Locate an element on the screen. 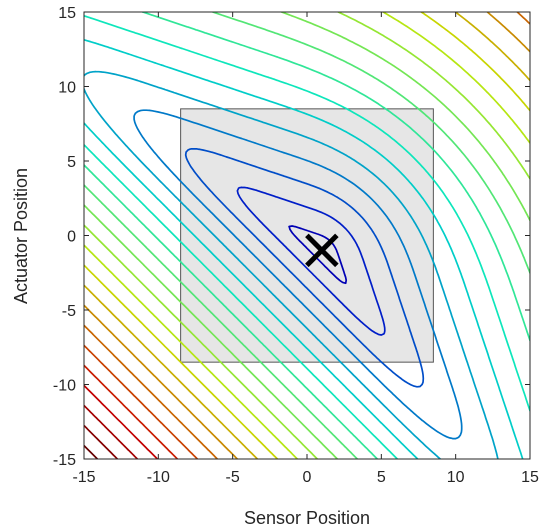  x-tick-label: 10 is located at coordinates (456, 477).